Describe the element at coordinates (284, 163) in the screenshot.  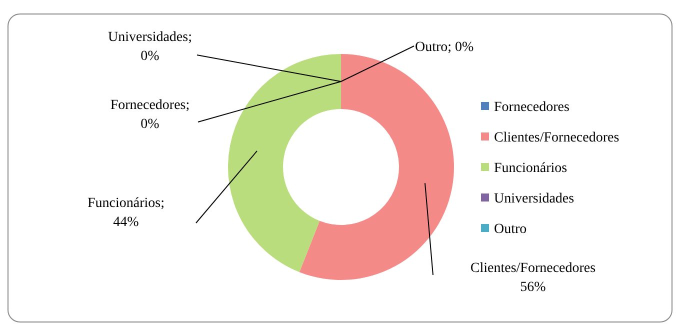
I see `donut-slice` at that location.